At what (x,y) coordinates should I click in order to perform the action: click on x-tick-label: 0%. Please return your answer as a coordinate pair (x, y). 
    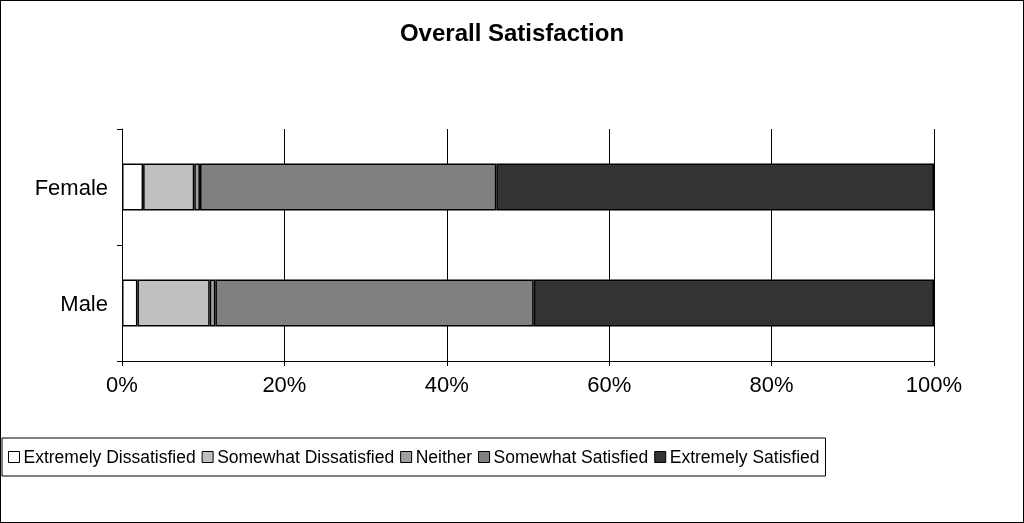
    Looking at the image, I should click on (122, 384).